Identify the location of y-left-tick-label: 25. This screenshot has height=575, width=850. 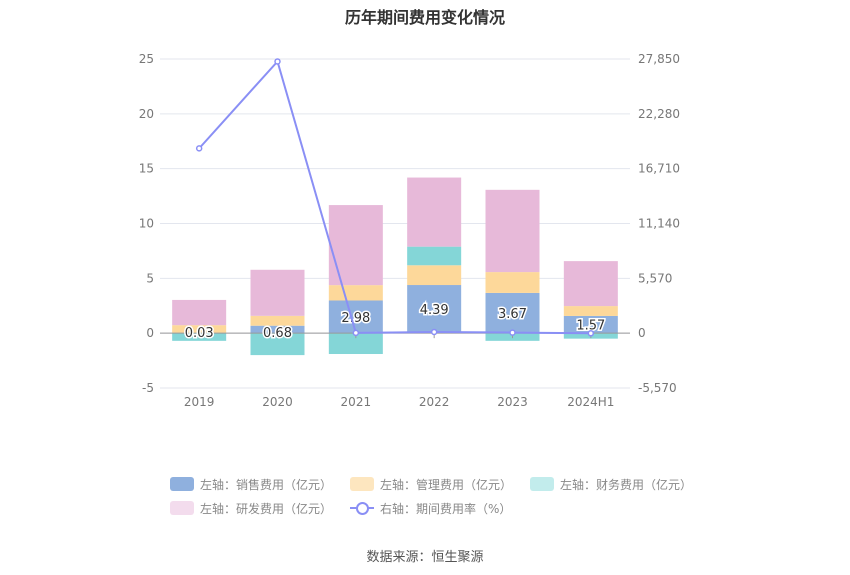
(146, 59).